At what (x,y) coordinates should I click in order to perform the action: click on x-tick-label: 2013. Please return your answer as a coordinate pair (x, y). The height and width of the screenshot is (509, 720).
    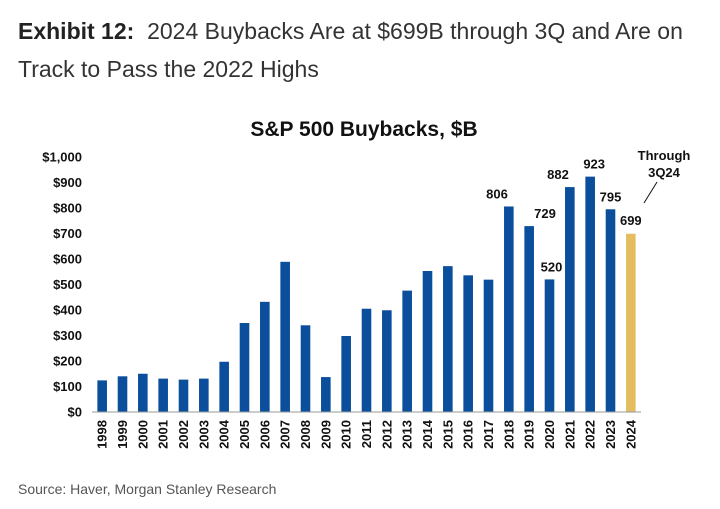
    Looking at the image, I should click on (407, 434).